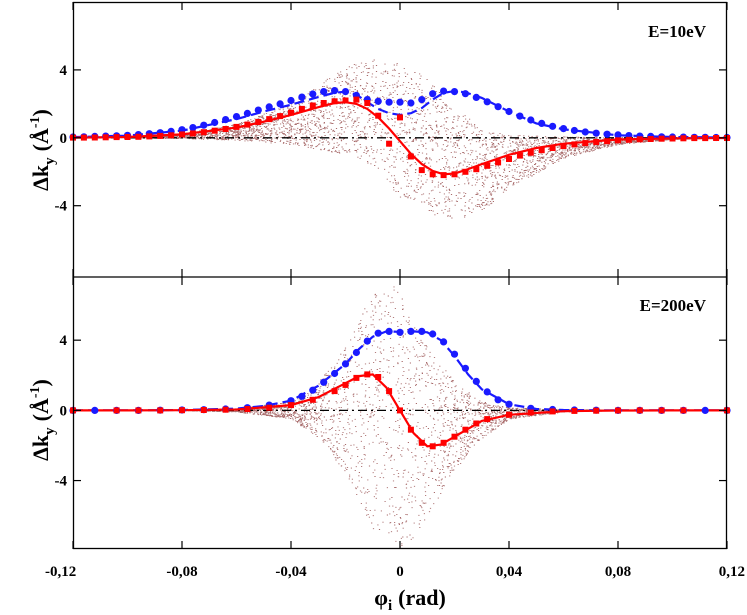  I want to click on energy-label-top: E=10eV, so click(677, 31).